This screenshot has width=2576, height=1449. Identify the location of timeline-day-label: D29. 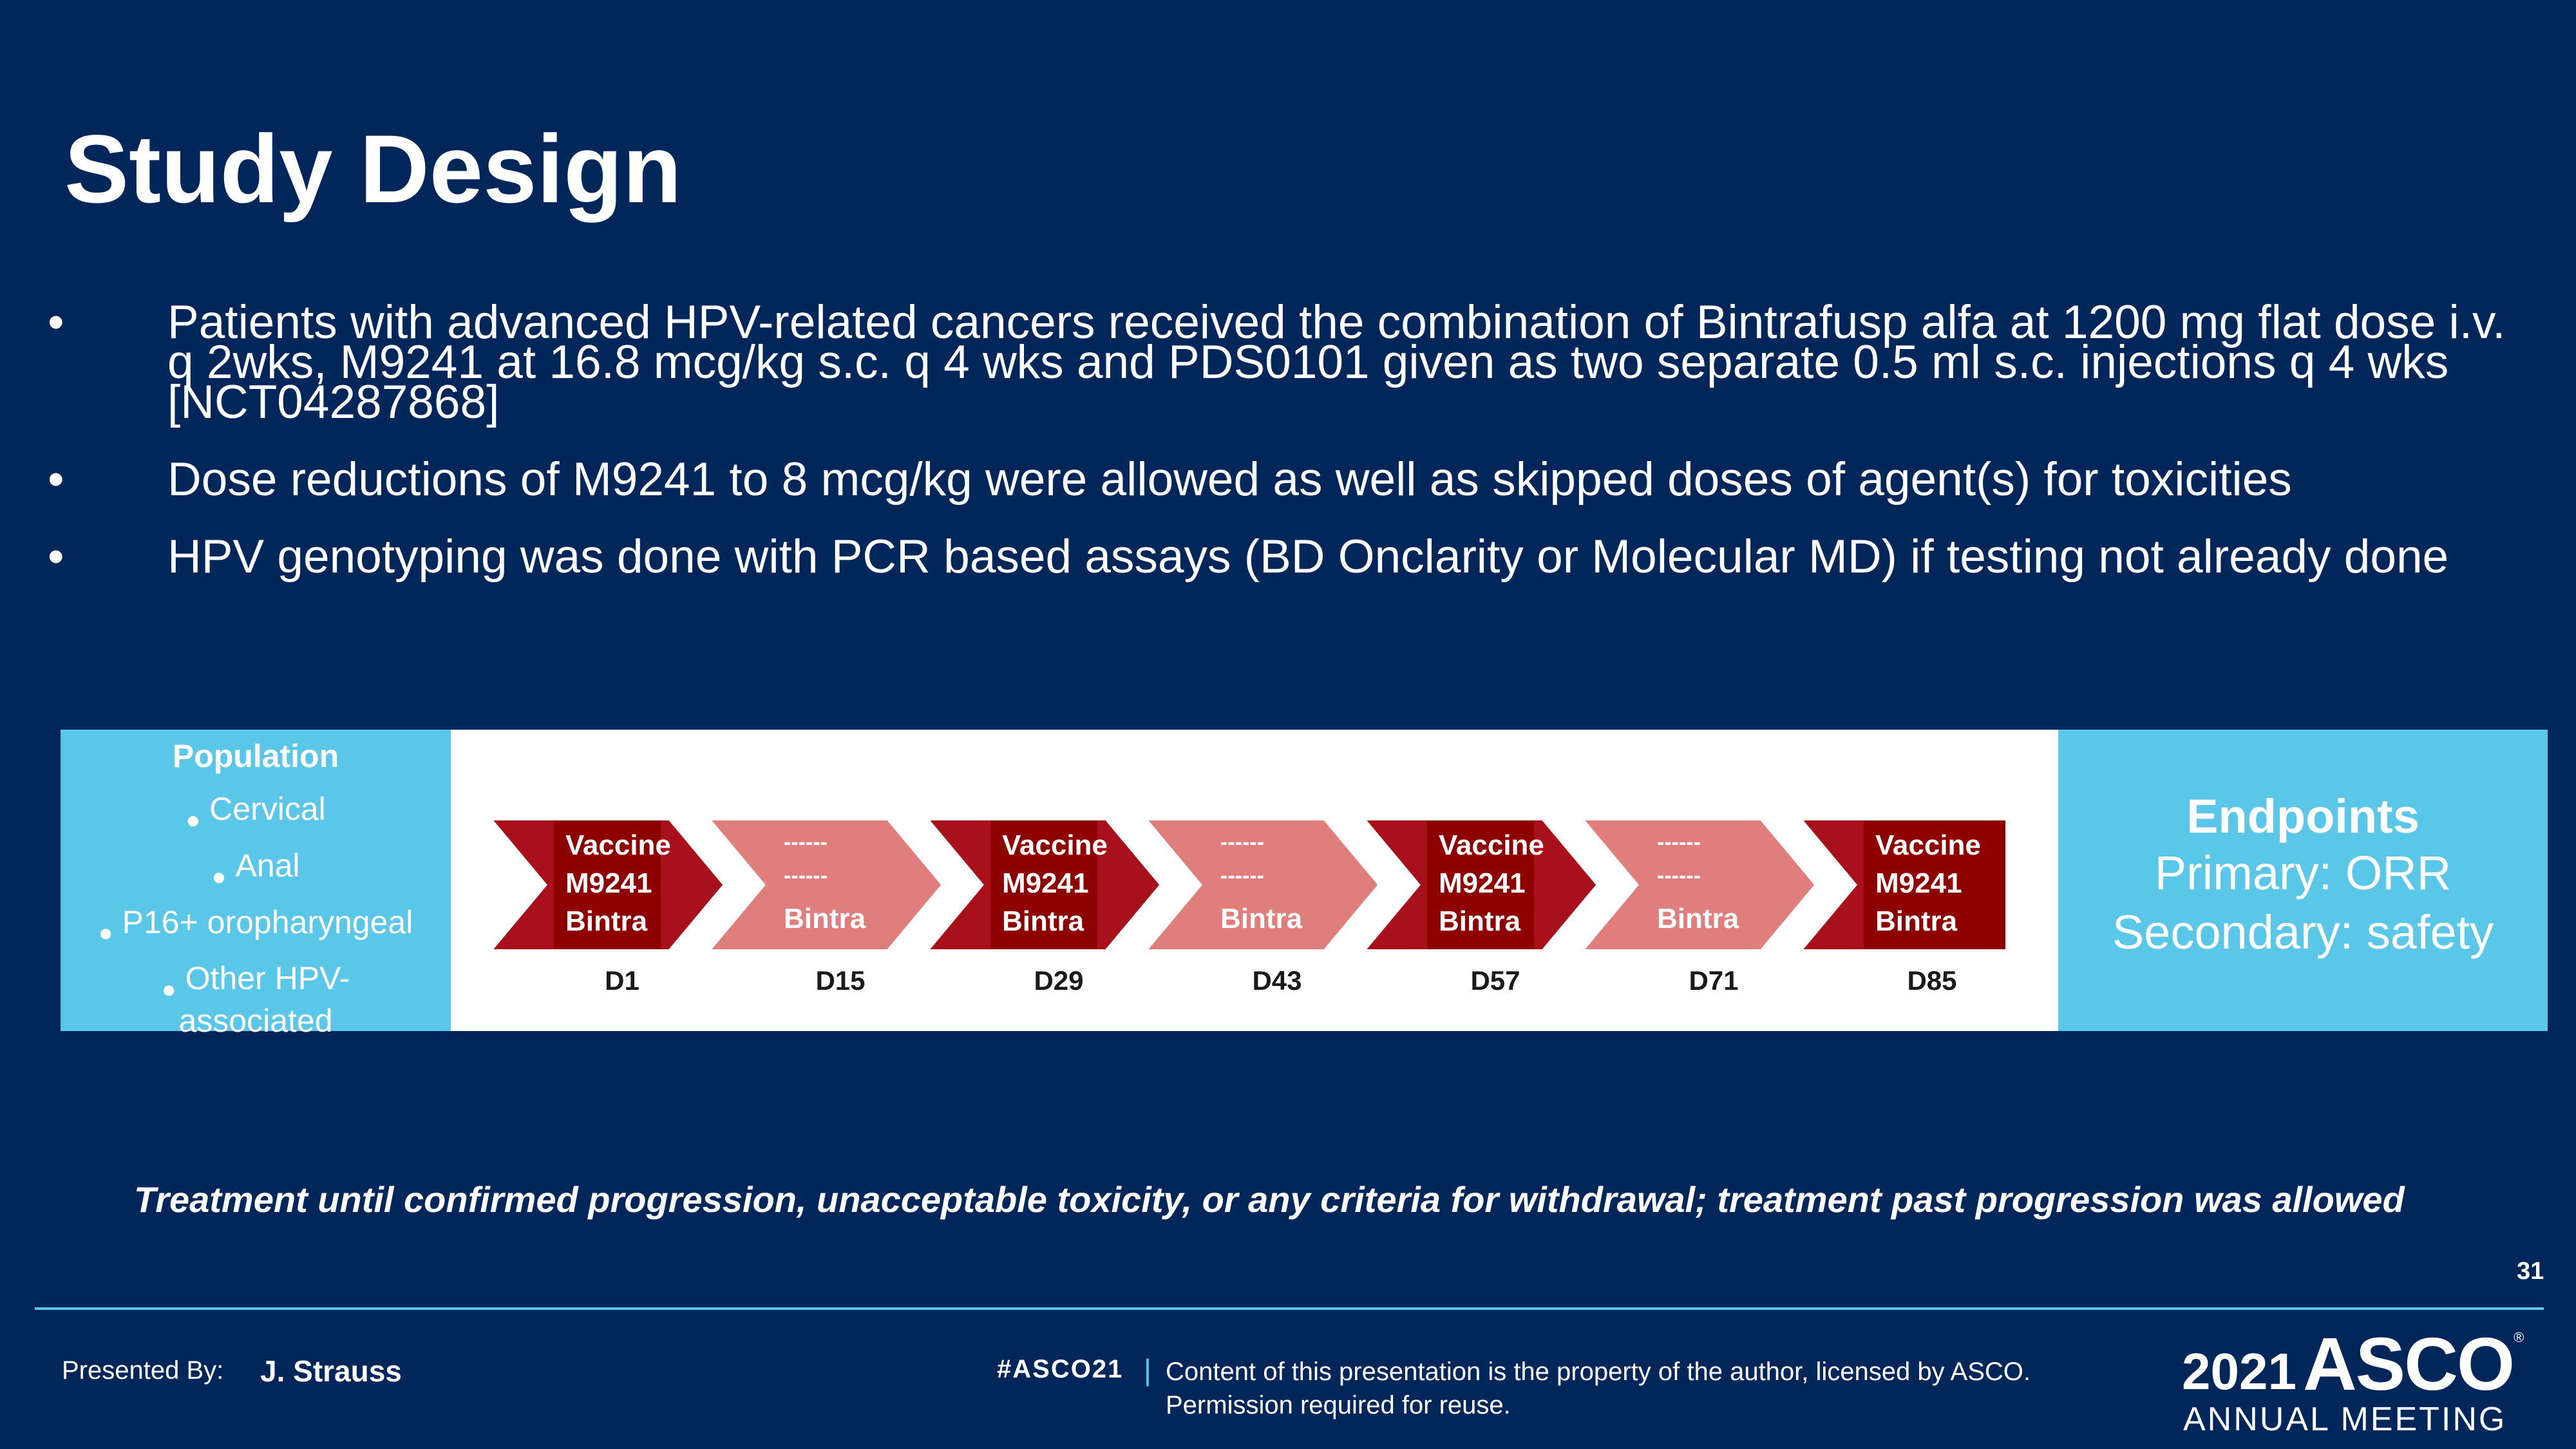
(1059, 980).